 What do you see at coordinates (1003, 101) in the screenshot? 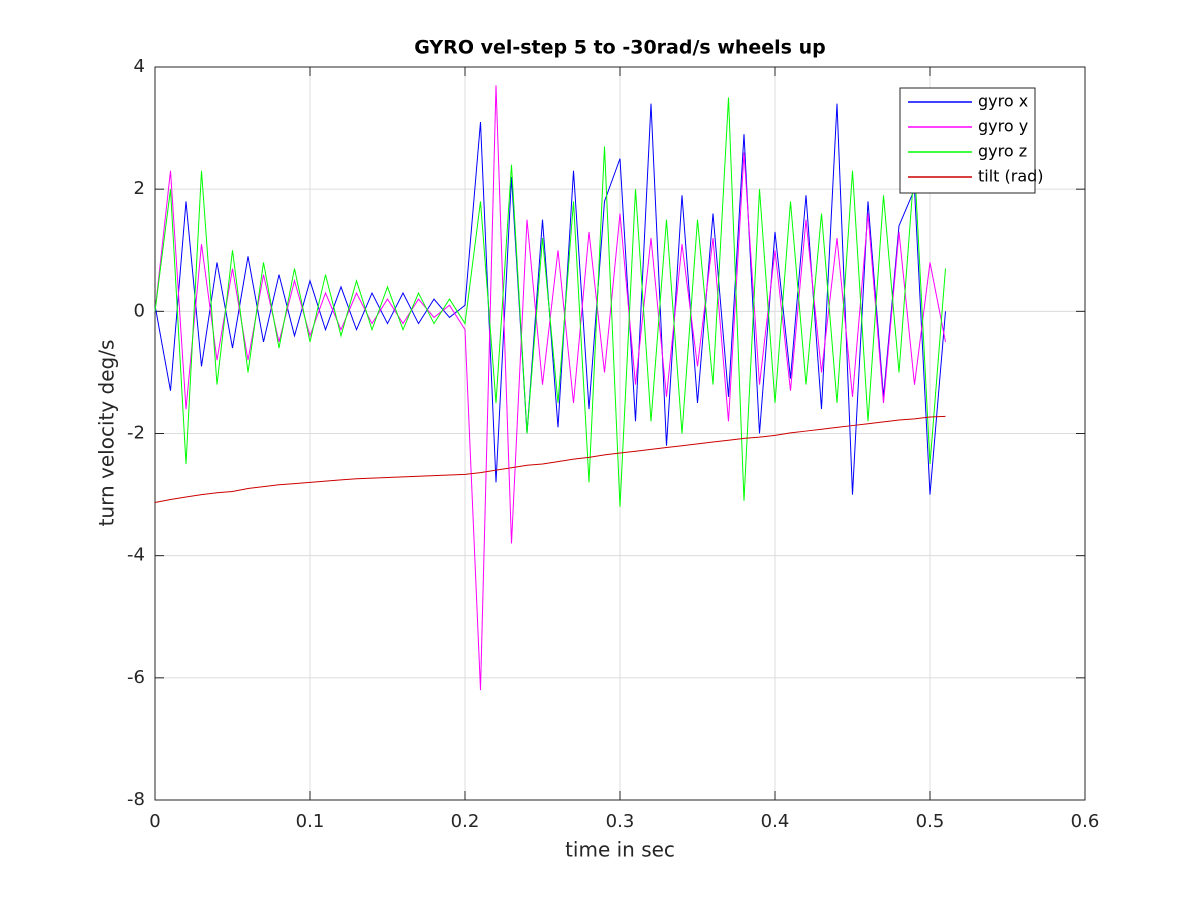
I see `legend-label: gyro x` at bounding box center [1003, 101].